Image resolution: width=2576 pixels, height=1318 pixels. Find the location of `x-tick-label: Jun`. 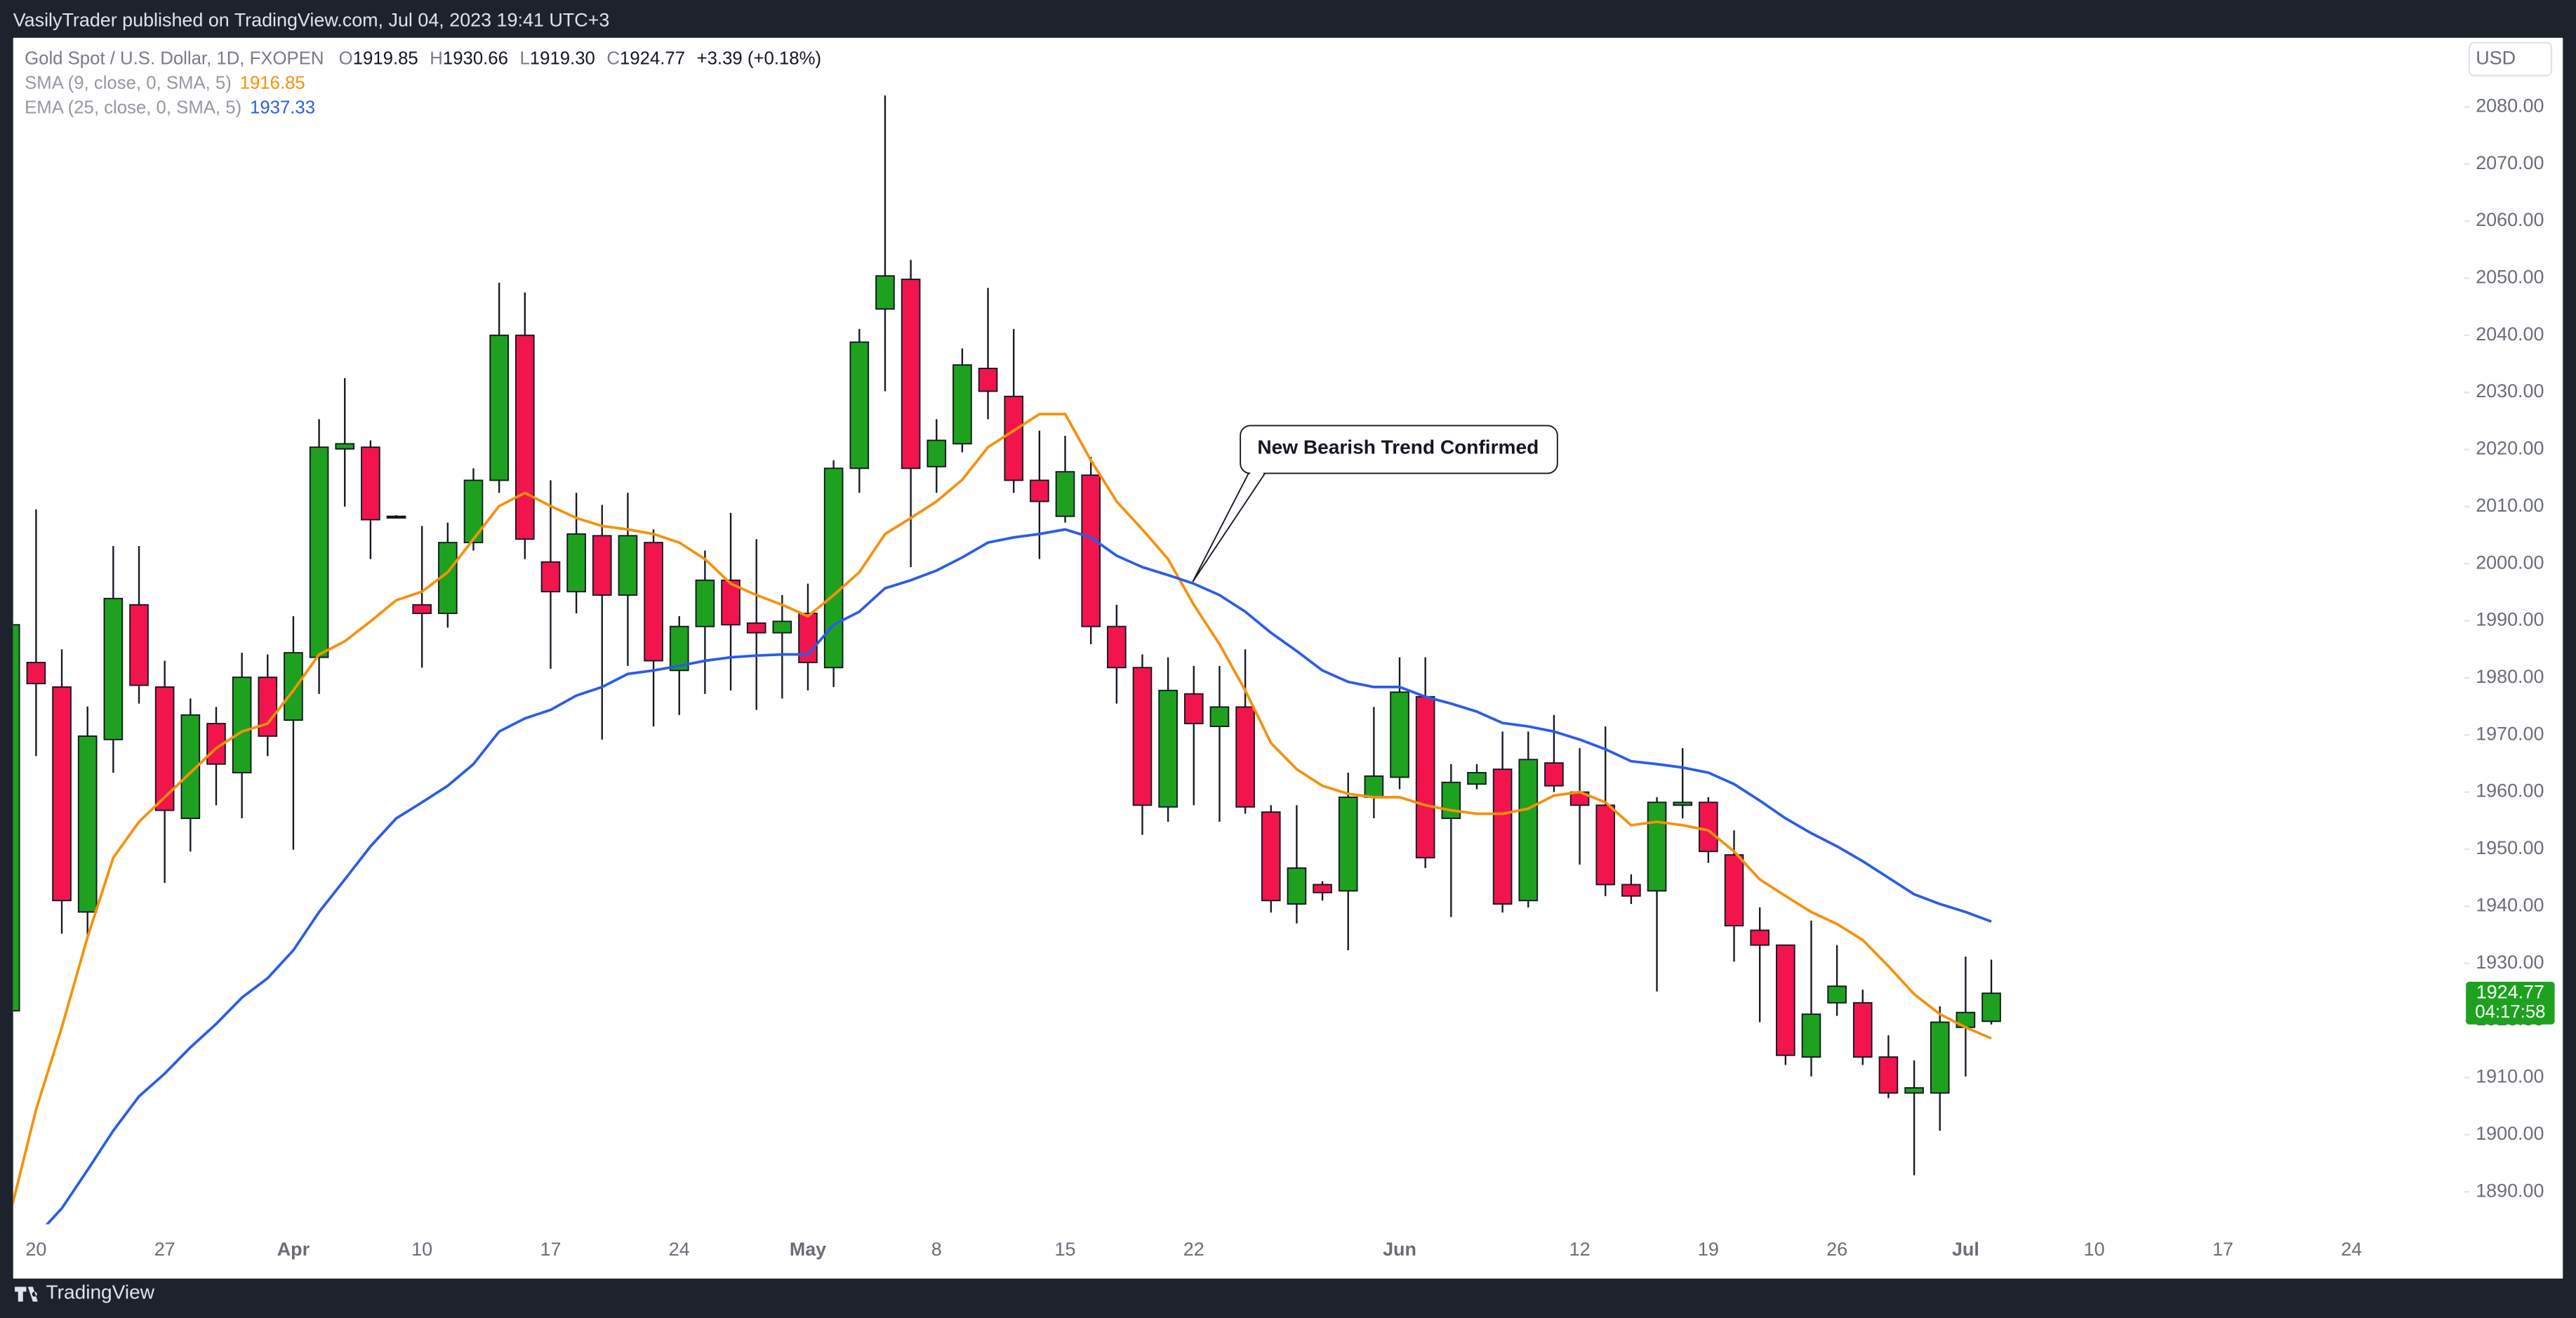

x-tick-label: Jun is located at coordinates (1400, 1249).